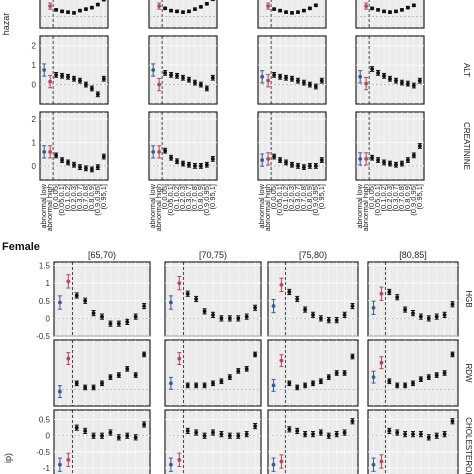 The width and height of the screenshot is (474, 474). Describe the element at coordinates (413, 255) in the screenshot. I see `facet-header-age-group: [80,85]` at that location.